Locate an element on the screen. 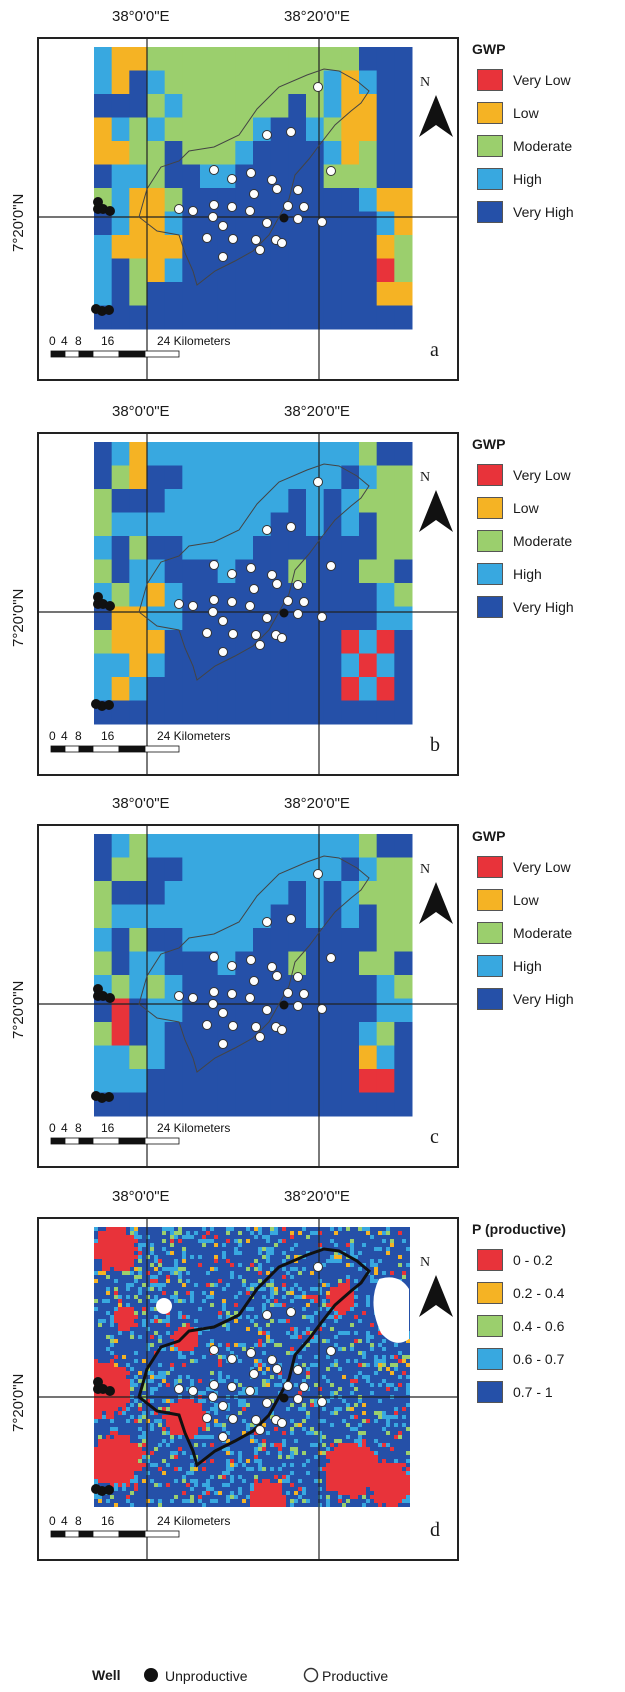 The height and width of the screenshot is (1692, 625). legend-label: 0.4 - 0.6 is located at coordinates (539, 1326).